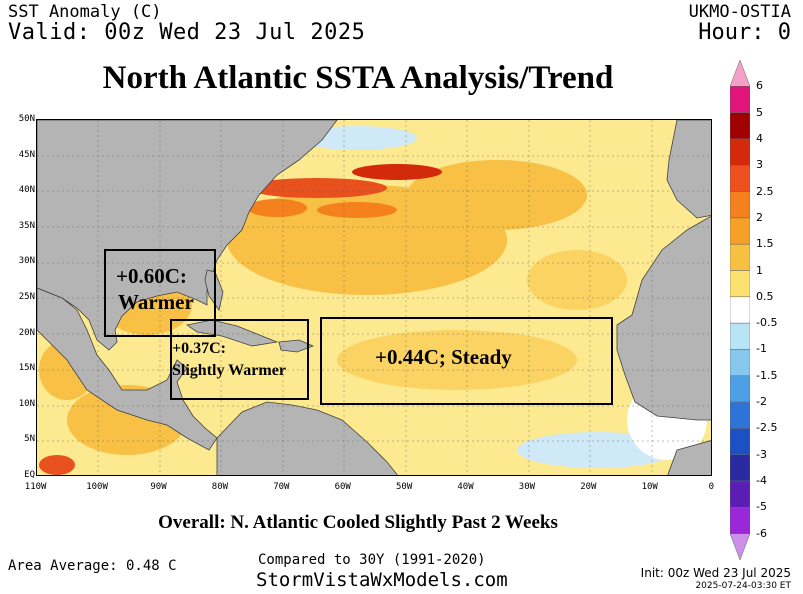 The height and width of the screenshot is (594, 803). What do you see at coordinates (281, 487) in the screenshot?
I see `longitude-label: 70W` at bounding box center [281, 487].